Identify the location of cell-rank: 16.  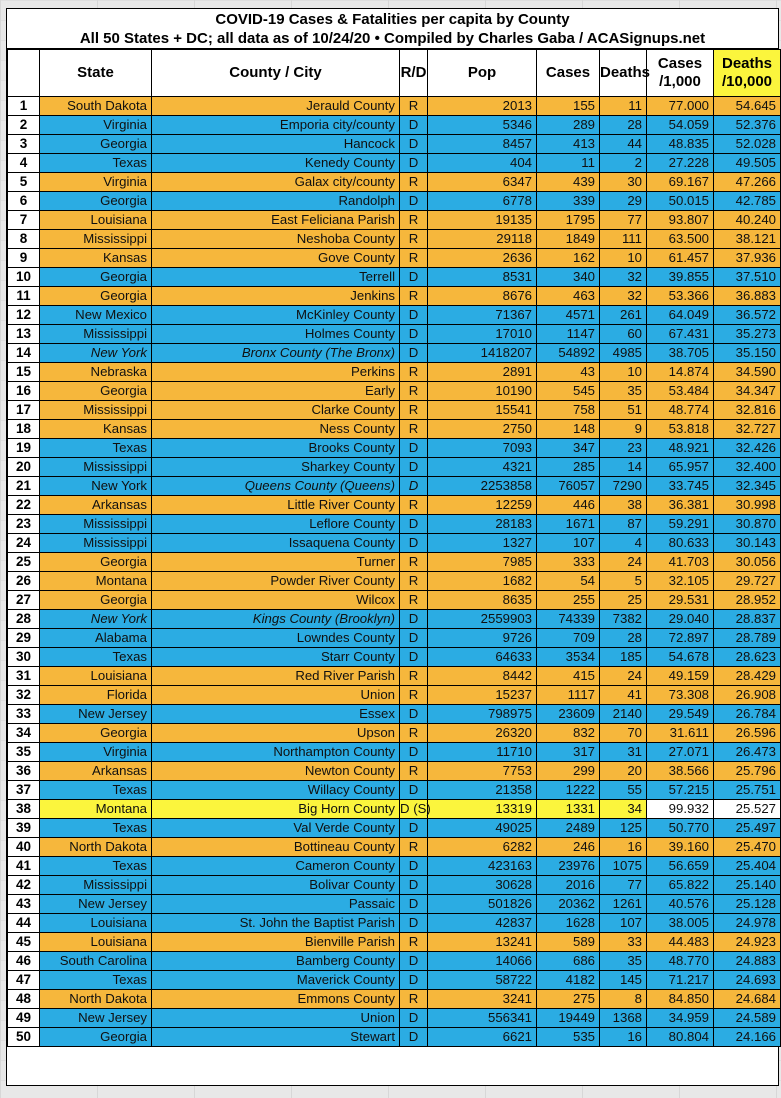
(23, 391).